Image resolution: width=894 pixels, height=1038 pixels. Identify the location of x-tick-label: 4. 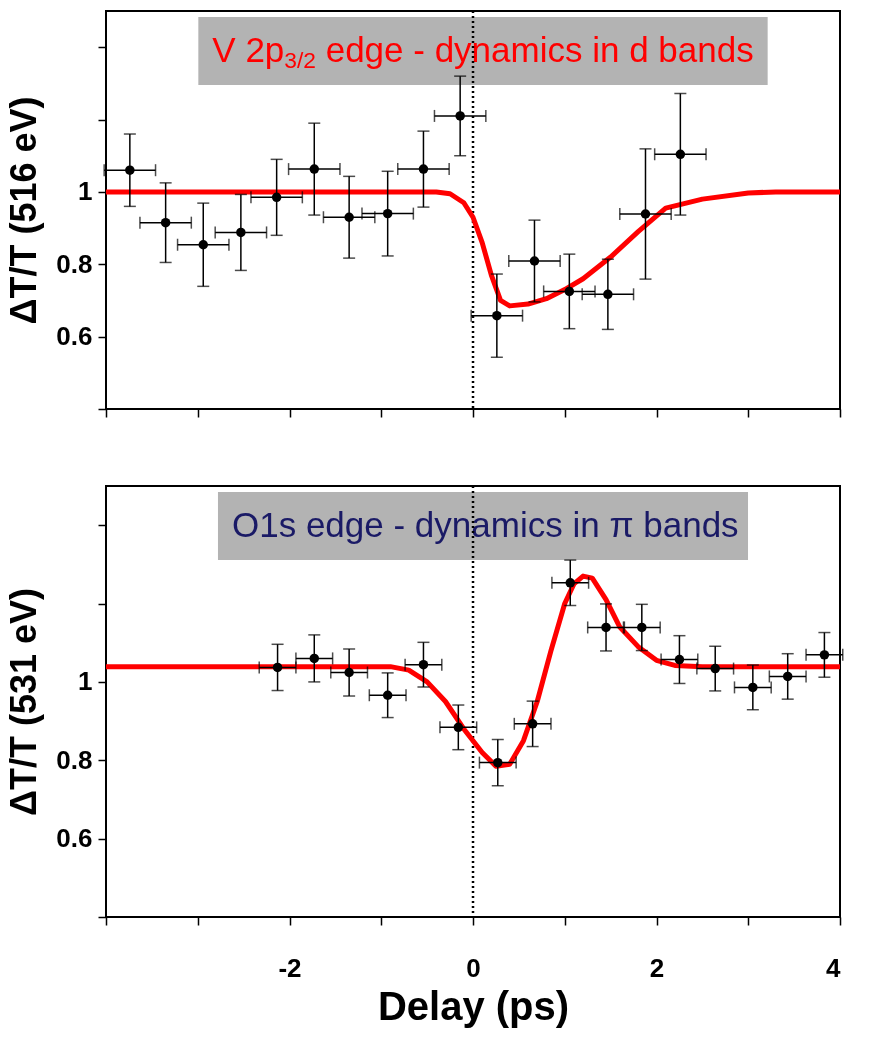
(834, 967).